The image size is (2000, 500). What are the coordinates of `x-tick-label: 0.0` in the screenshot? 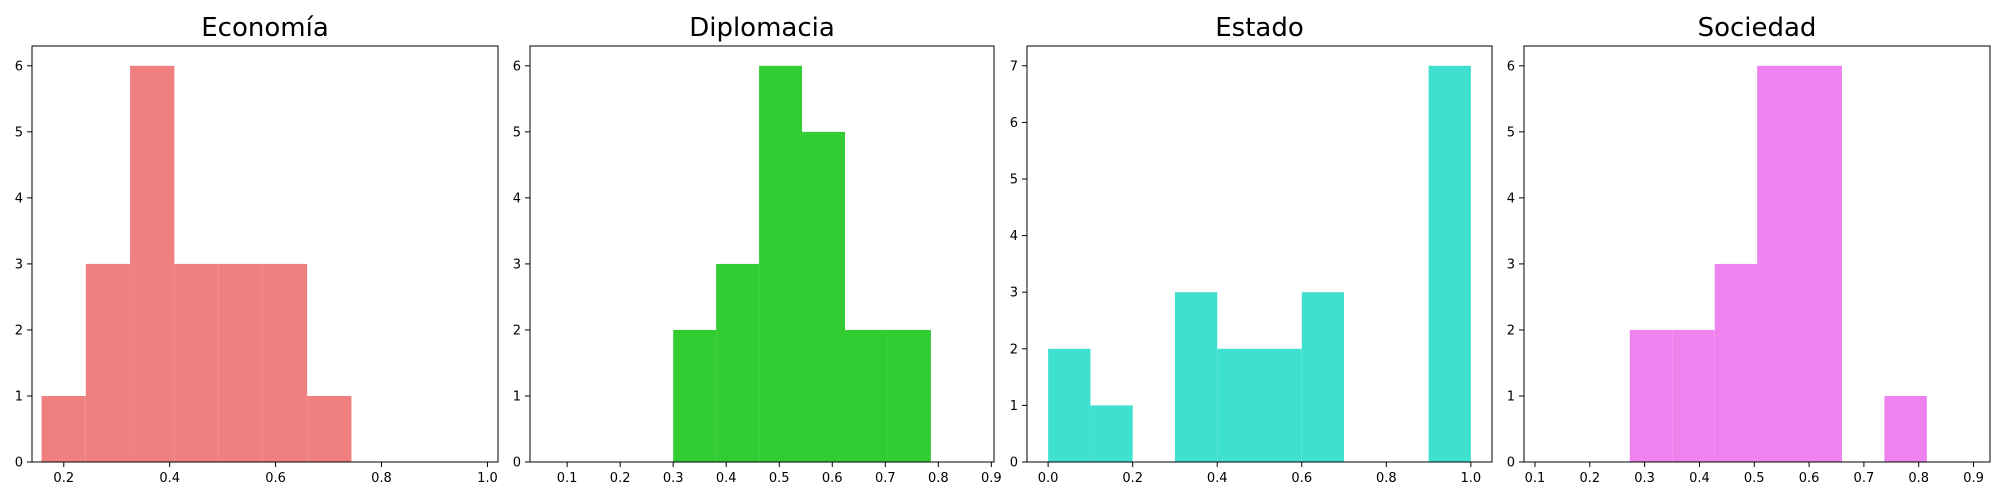 It's located at (1048, 478).